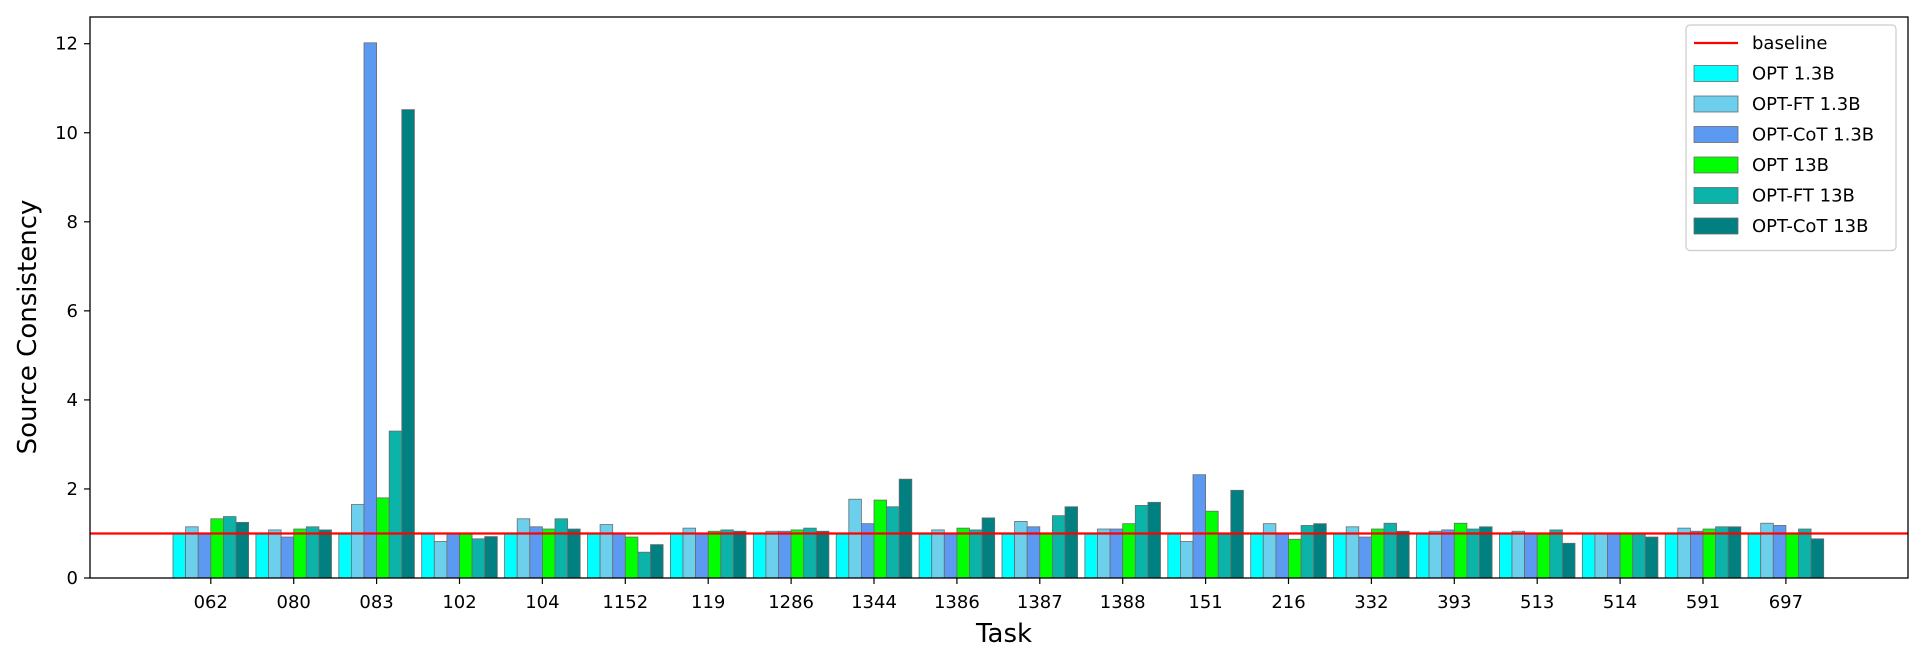 Image resolution: width=1920 pixels, height=664 pixels. What do you see at coordinates (708, 602) in the screenshot?
I see `x-tick-label: 119` at bounding box center [708, 602].